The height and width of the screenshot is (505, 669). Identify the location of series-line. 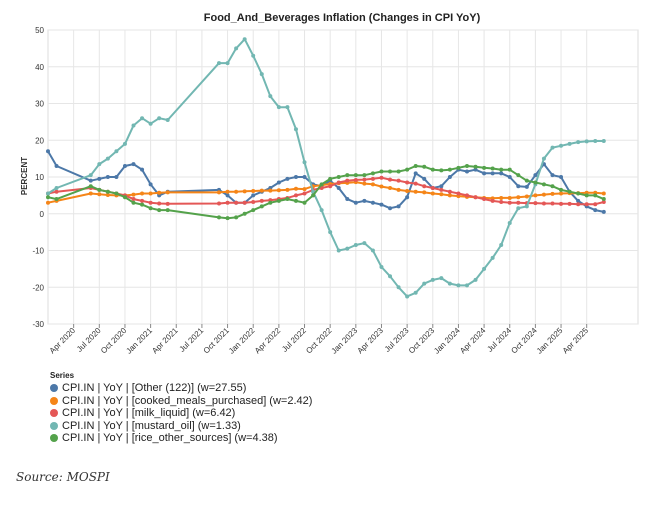
(326, 191).